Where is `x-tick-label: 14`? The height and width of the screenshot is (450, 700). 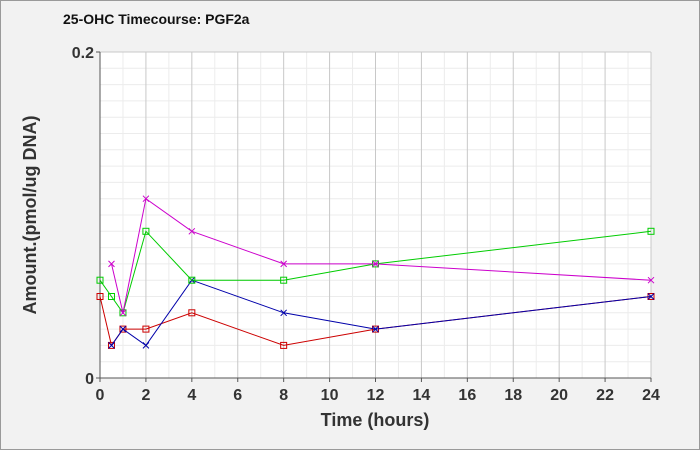 x-tick-label: 14 is located at coordinates (422, 395).